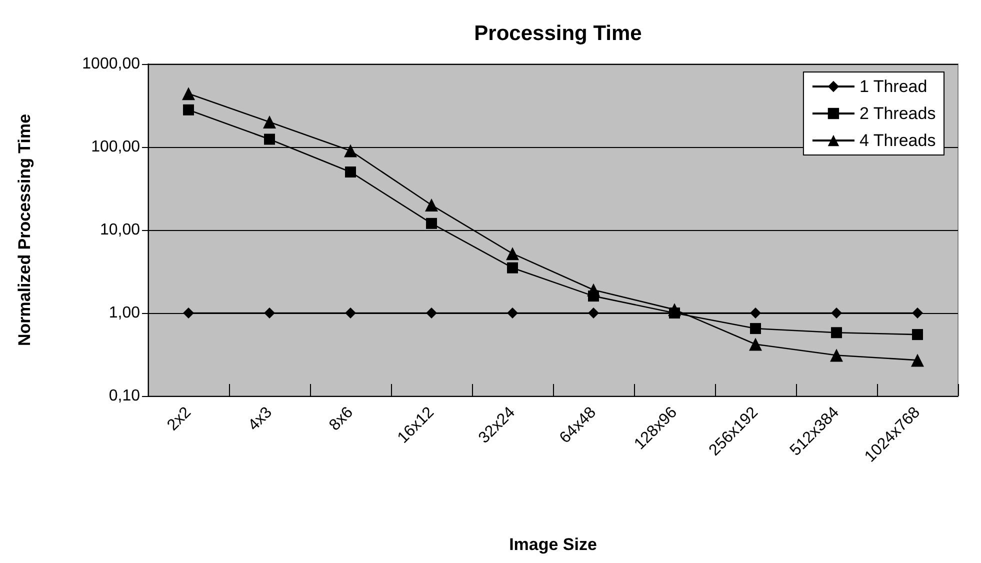  I want to click on y-tick-label: 0,10, so click(124, 396).